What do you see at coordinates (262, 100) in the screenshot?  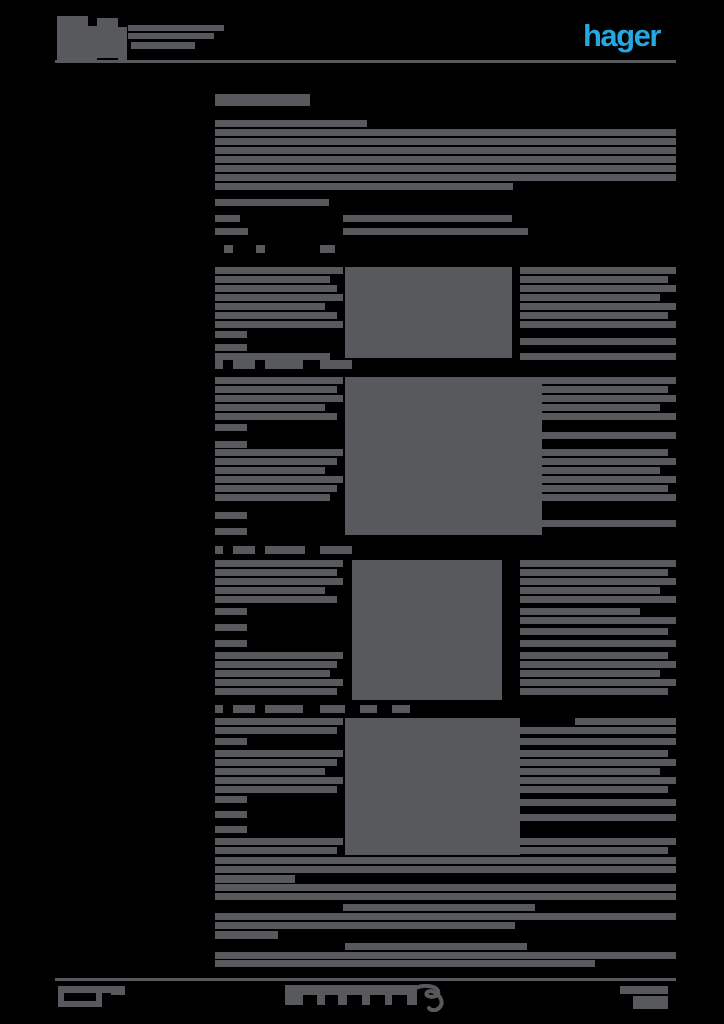 I see `section-title-bar` at bounding box center [262, 100].